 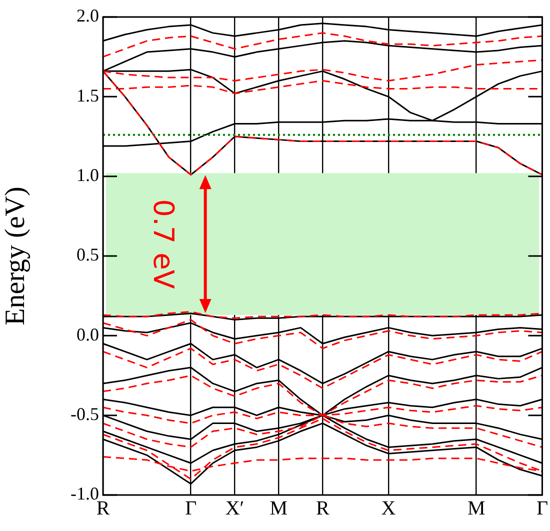 What do you see at coordinates (87, 254) in the screenshot?
I see `y-tick-label: 0.5` at bounding box center [87, 254].